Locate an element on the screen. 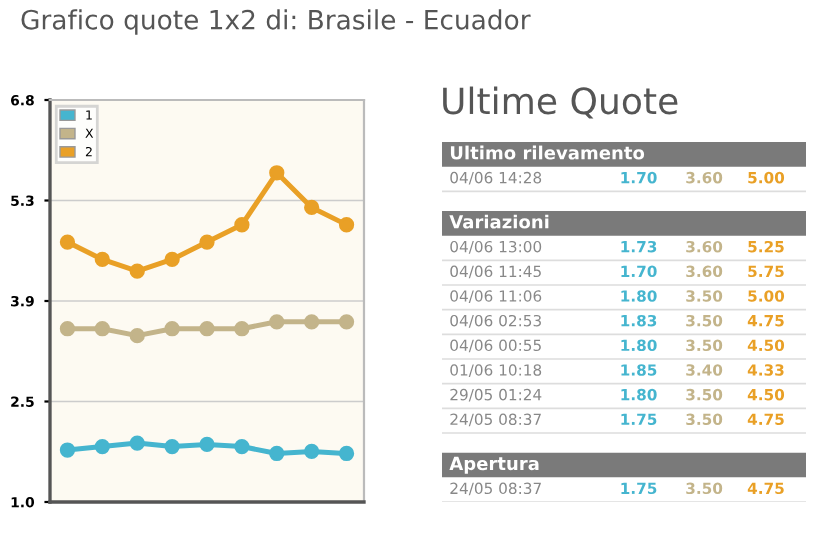  text: Ultime Quote is located at coordinates (560, 102).